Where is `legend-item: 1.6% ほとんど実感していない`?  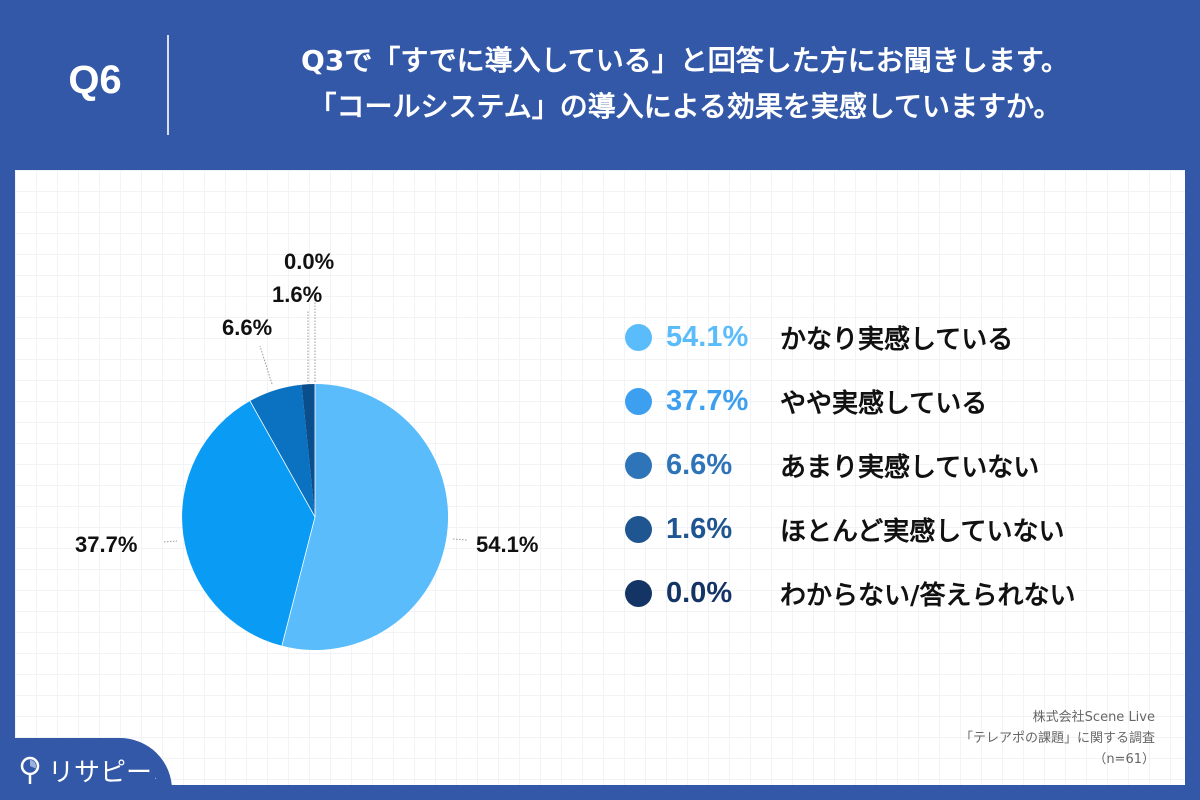
legend-item: 1.6% ほとんど実感していない is located at coordinates (850, 529).